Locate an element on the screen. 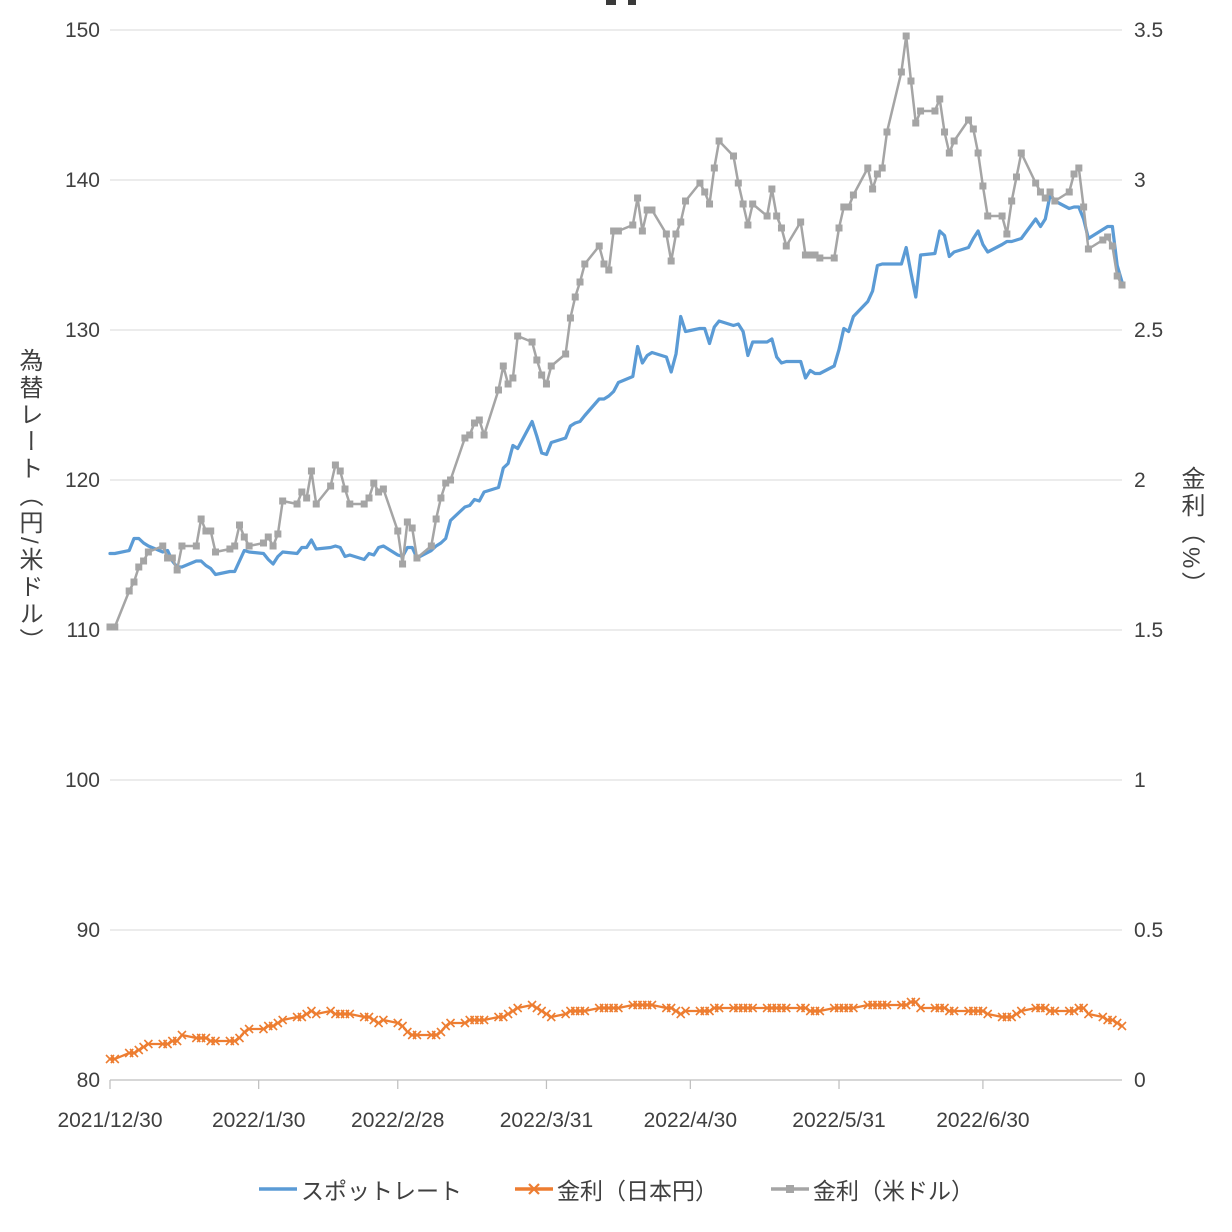  svg-text: 2022/1/30 is located at coordinates (258, 1120).